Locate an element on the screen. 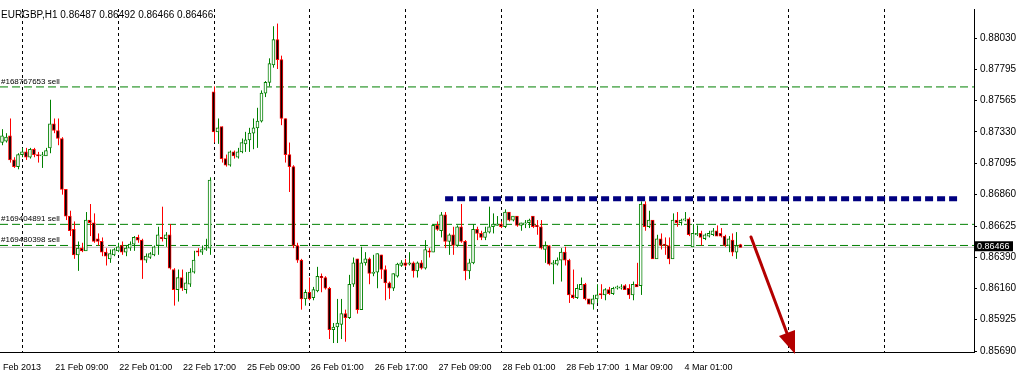  x-tick-label: 26 Feb 17:00 is located at coordinates (401, 366).